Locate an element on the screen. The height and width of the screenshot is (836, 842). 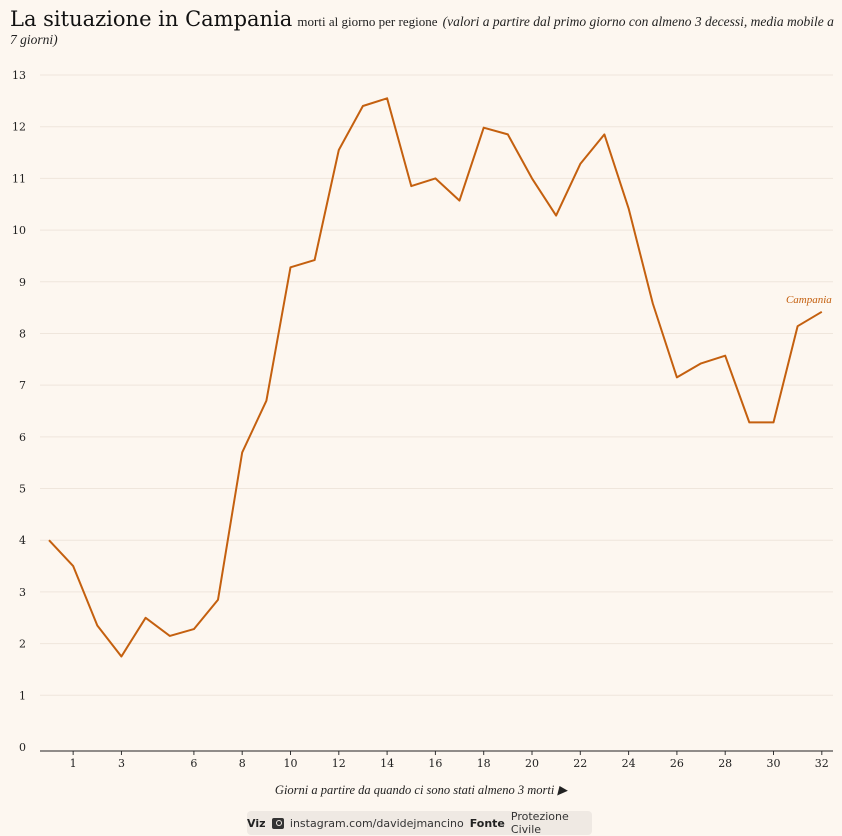
x-tick-label: 1 is located at coordinates (73, 763).